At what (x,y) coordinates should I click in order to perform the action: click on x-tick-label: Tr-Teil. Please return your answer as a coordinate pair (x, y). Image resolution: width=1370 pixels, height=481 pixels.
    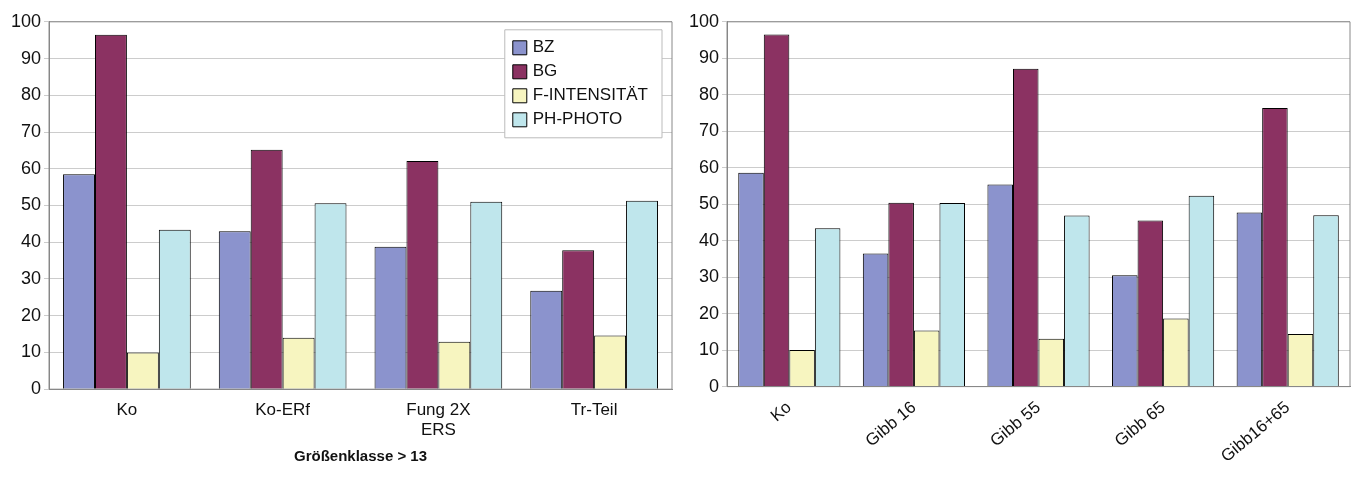
    Looking at the image, I should click on (594, 410).